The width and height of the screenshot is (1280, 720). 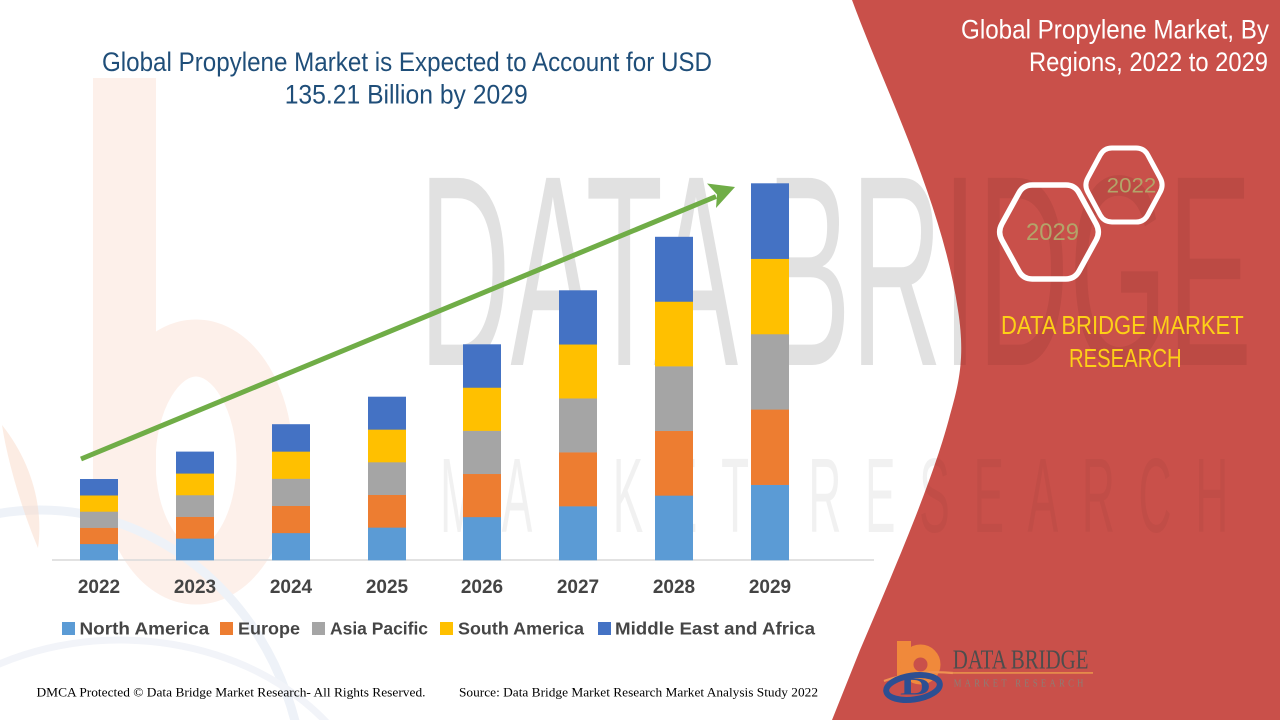 What do you see at coordinates (291, 587) in the screenshot?
I see `svg-text: 2024` at bounding box center [291, 587].